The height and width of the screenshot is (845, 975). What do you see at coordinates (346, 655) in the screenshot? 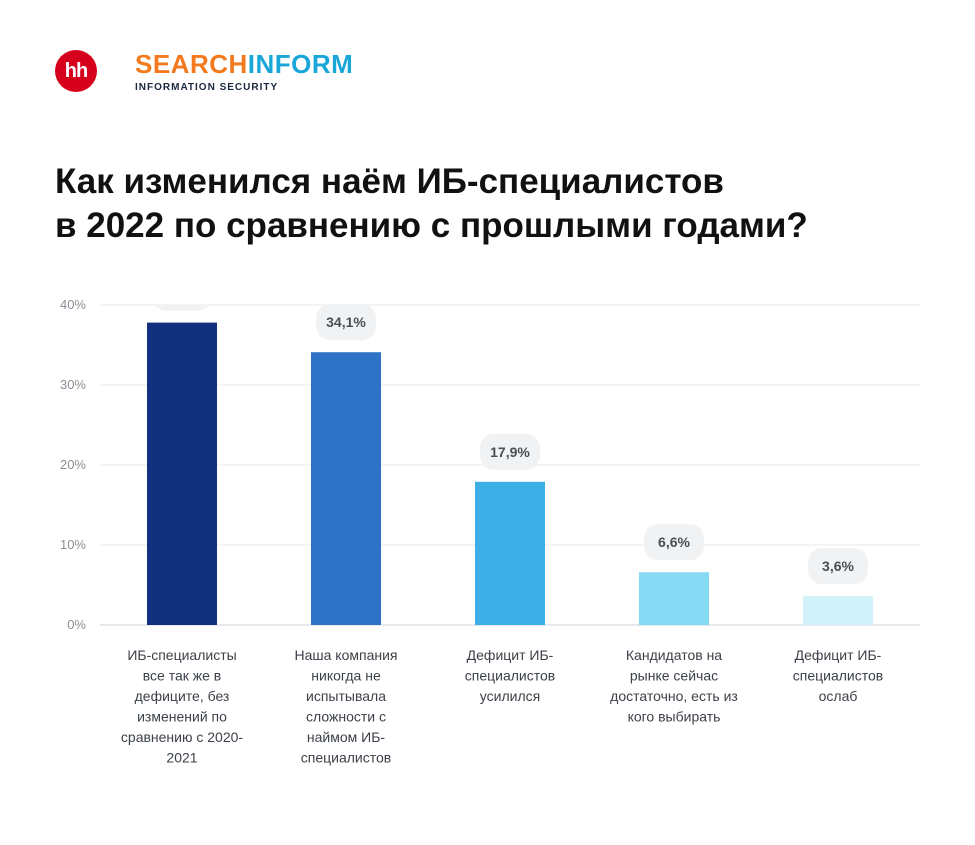
I see `category-label-line: Наша компания` at bounding box center [346, 655].